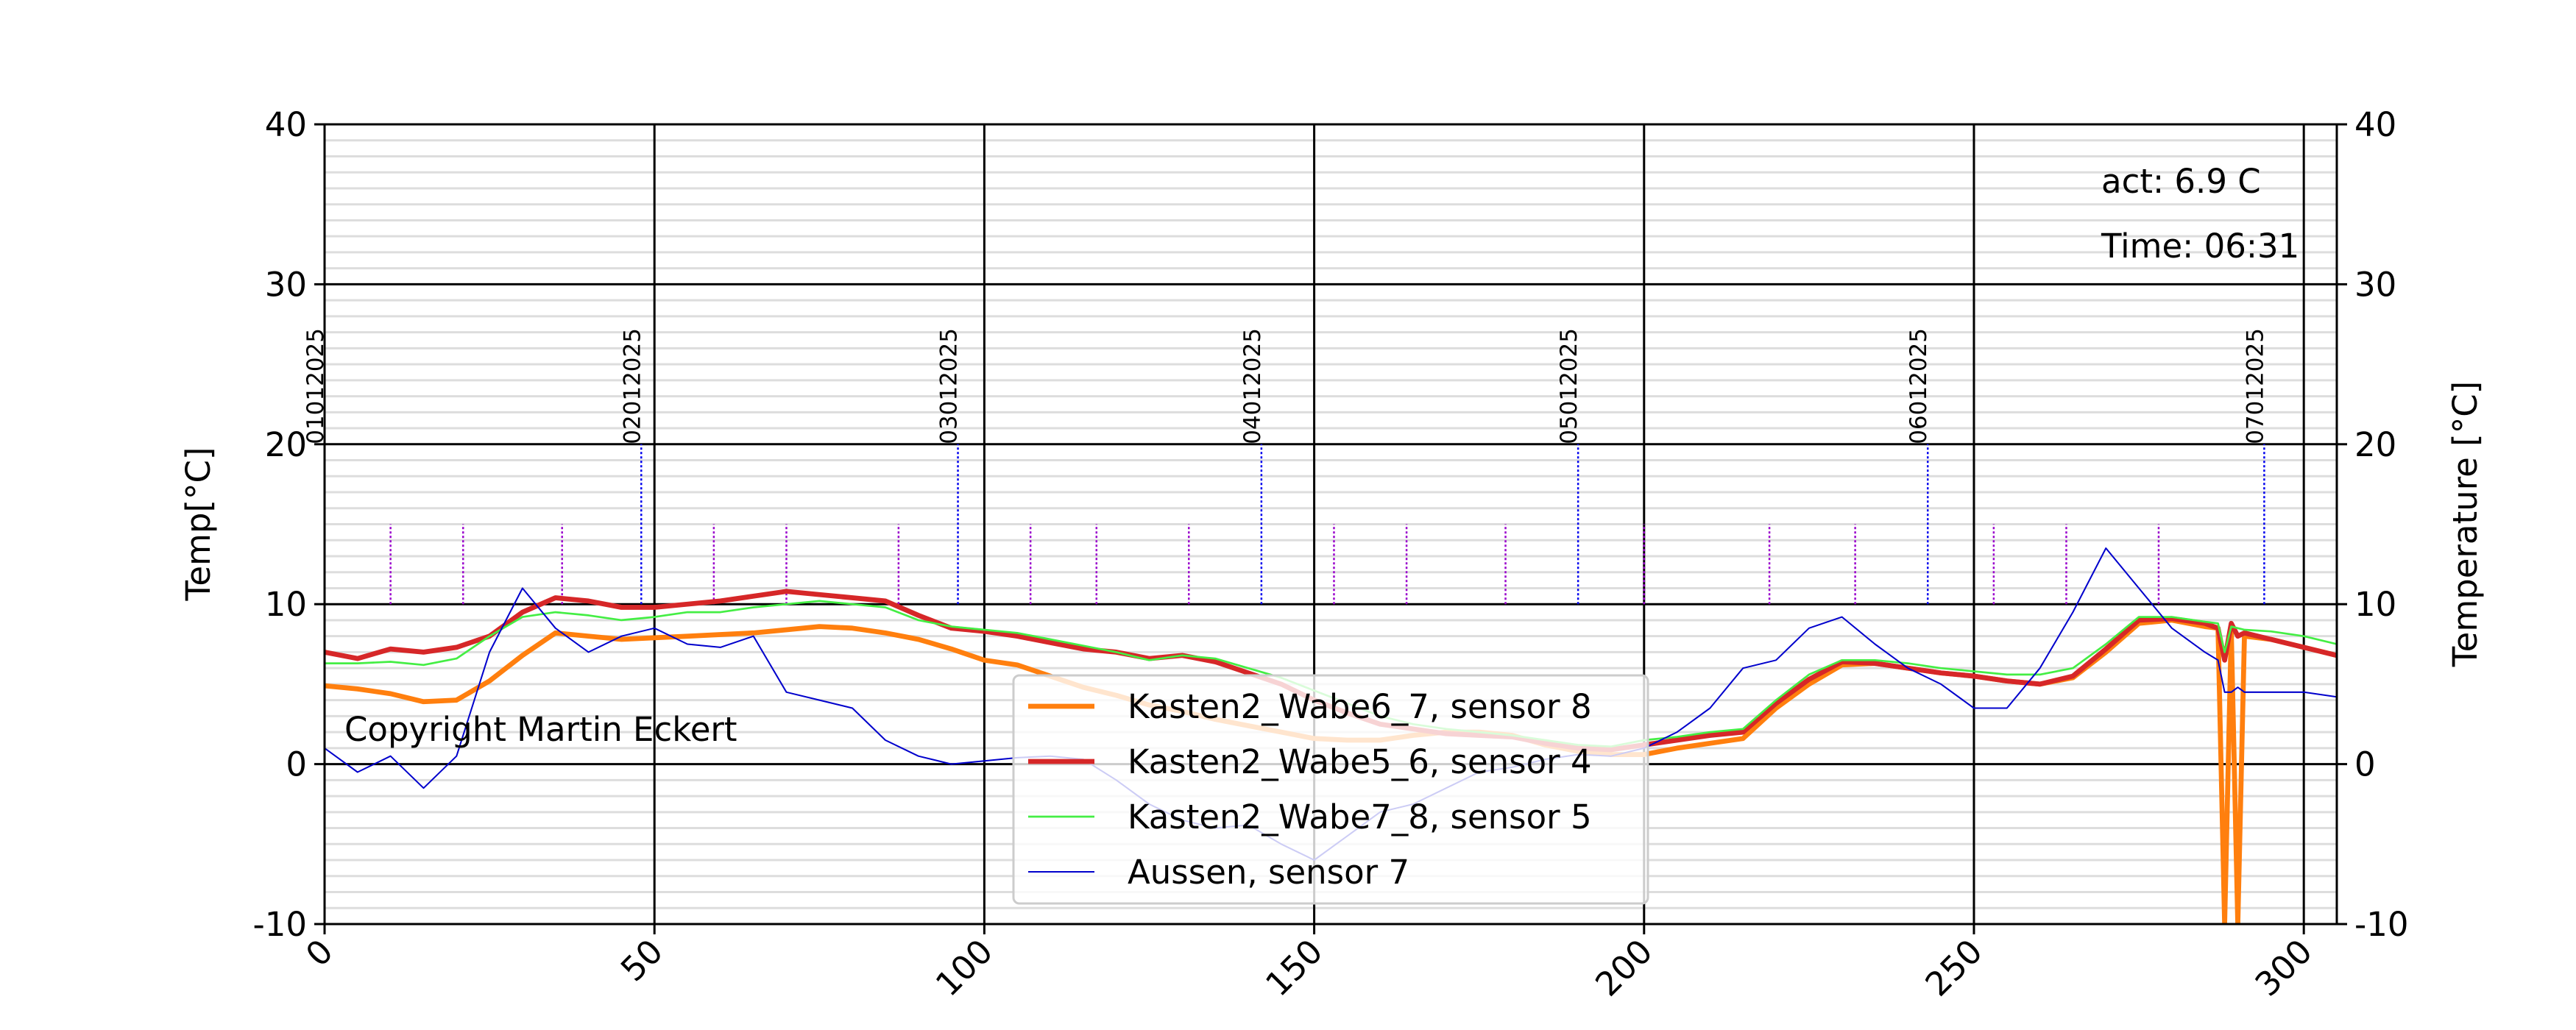 Image resolution: width=2576 pixels, height=1030 pixels. Describe the element at coordinates (2465, 524) in the screenshot. I see `y2-axis-label: Temperature [°C]` at that location.